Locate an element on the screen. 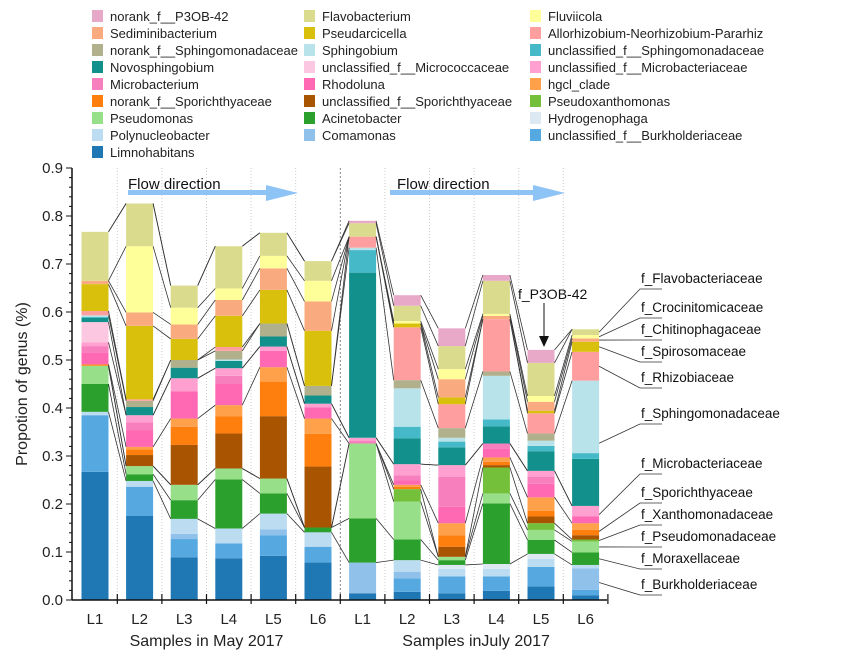 Image resolution: width=846 pixels, height=661 pixels. family-label: f_Xanthomonadaceae is located at coordinates (707, 514).